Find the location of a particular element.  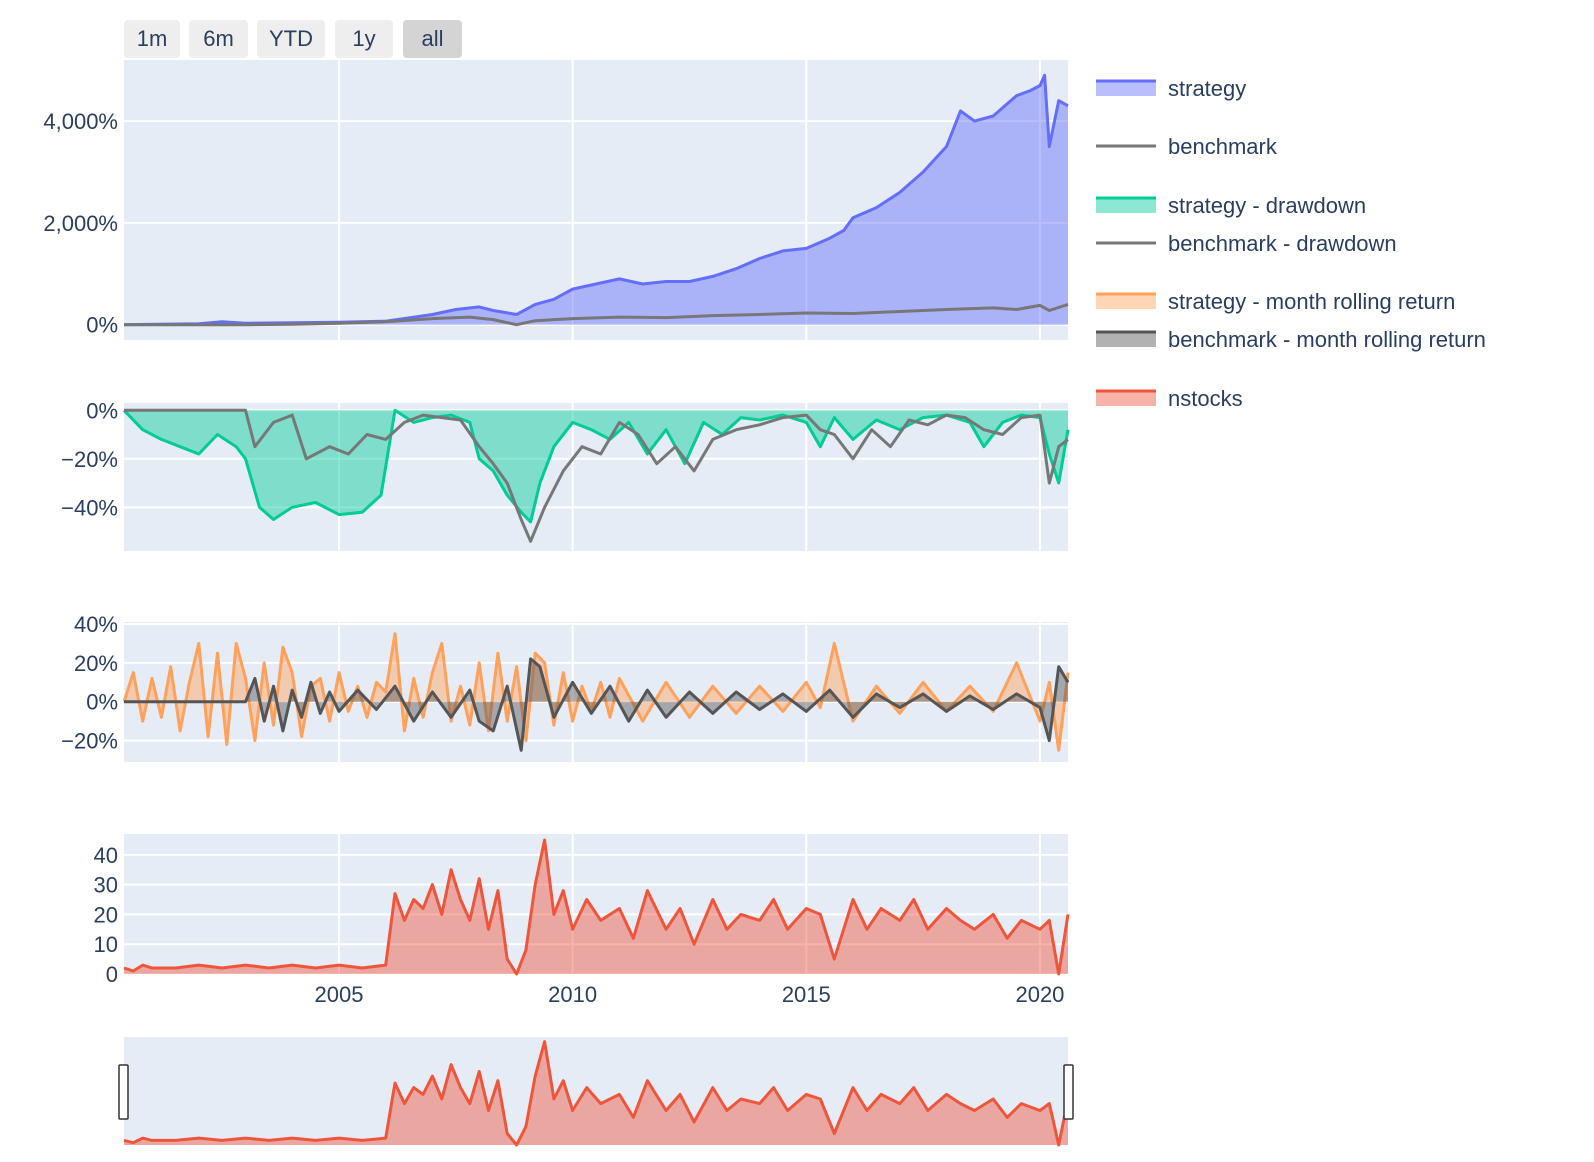

legend-label: nstocks is located at coordinates (1205, 398).